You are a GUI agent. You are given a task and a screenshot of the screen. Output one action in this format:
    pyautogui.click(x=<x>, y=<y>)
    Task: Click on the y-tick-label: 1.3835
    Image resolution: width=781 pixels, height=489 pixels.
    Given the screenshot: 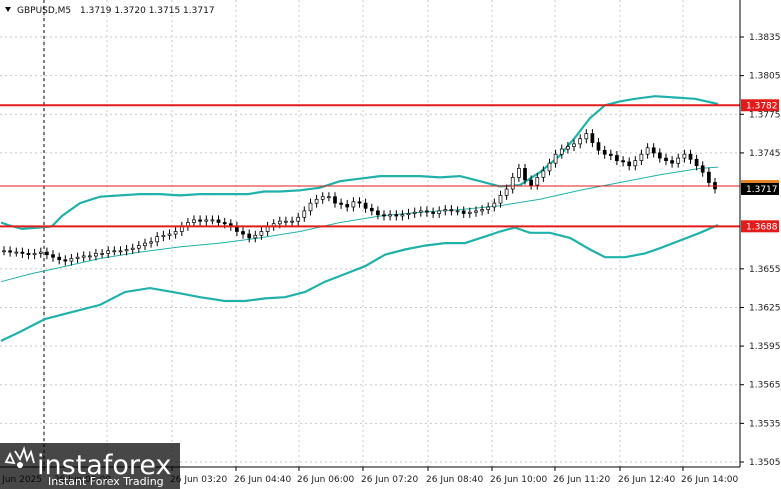 What is the action you would take?
    pyautogui.click(x=765, y=38)
    